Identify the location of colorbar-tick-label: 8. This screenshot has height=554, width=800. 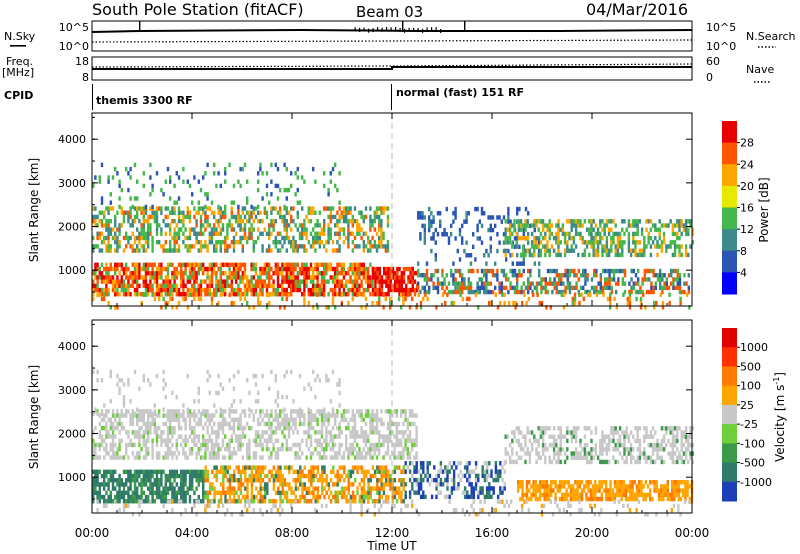
(743, 251).